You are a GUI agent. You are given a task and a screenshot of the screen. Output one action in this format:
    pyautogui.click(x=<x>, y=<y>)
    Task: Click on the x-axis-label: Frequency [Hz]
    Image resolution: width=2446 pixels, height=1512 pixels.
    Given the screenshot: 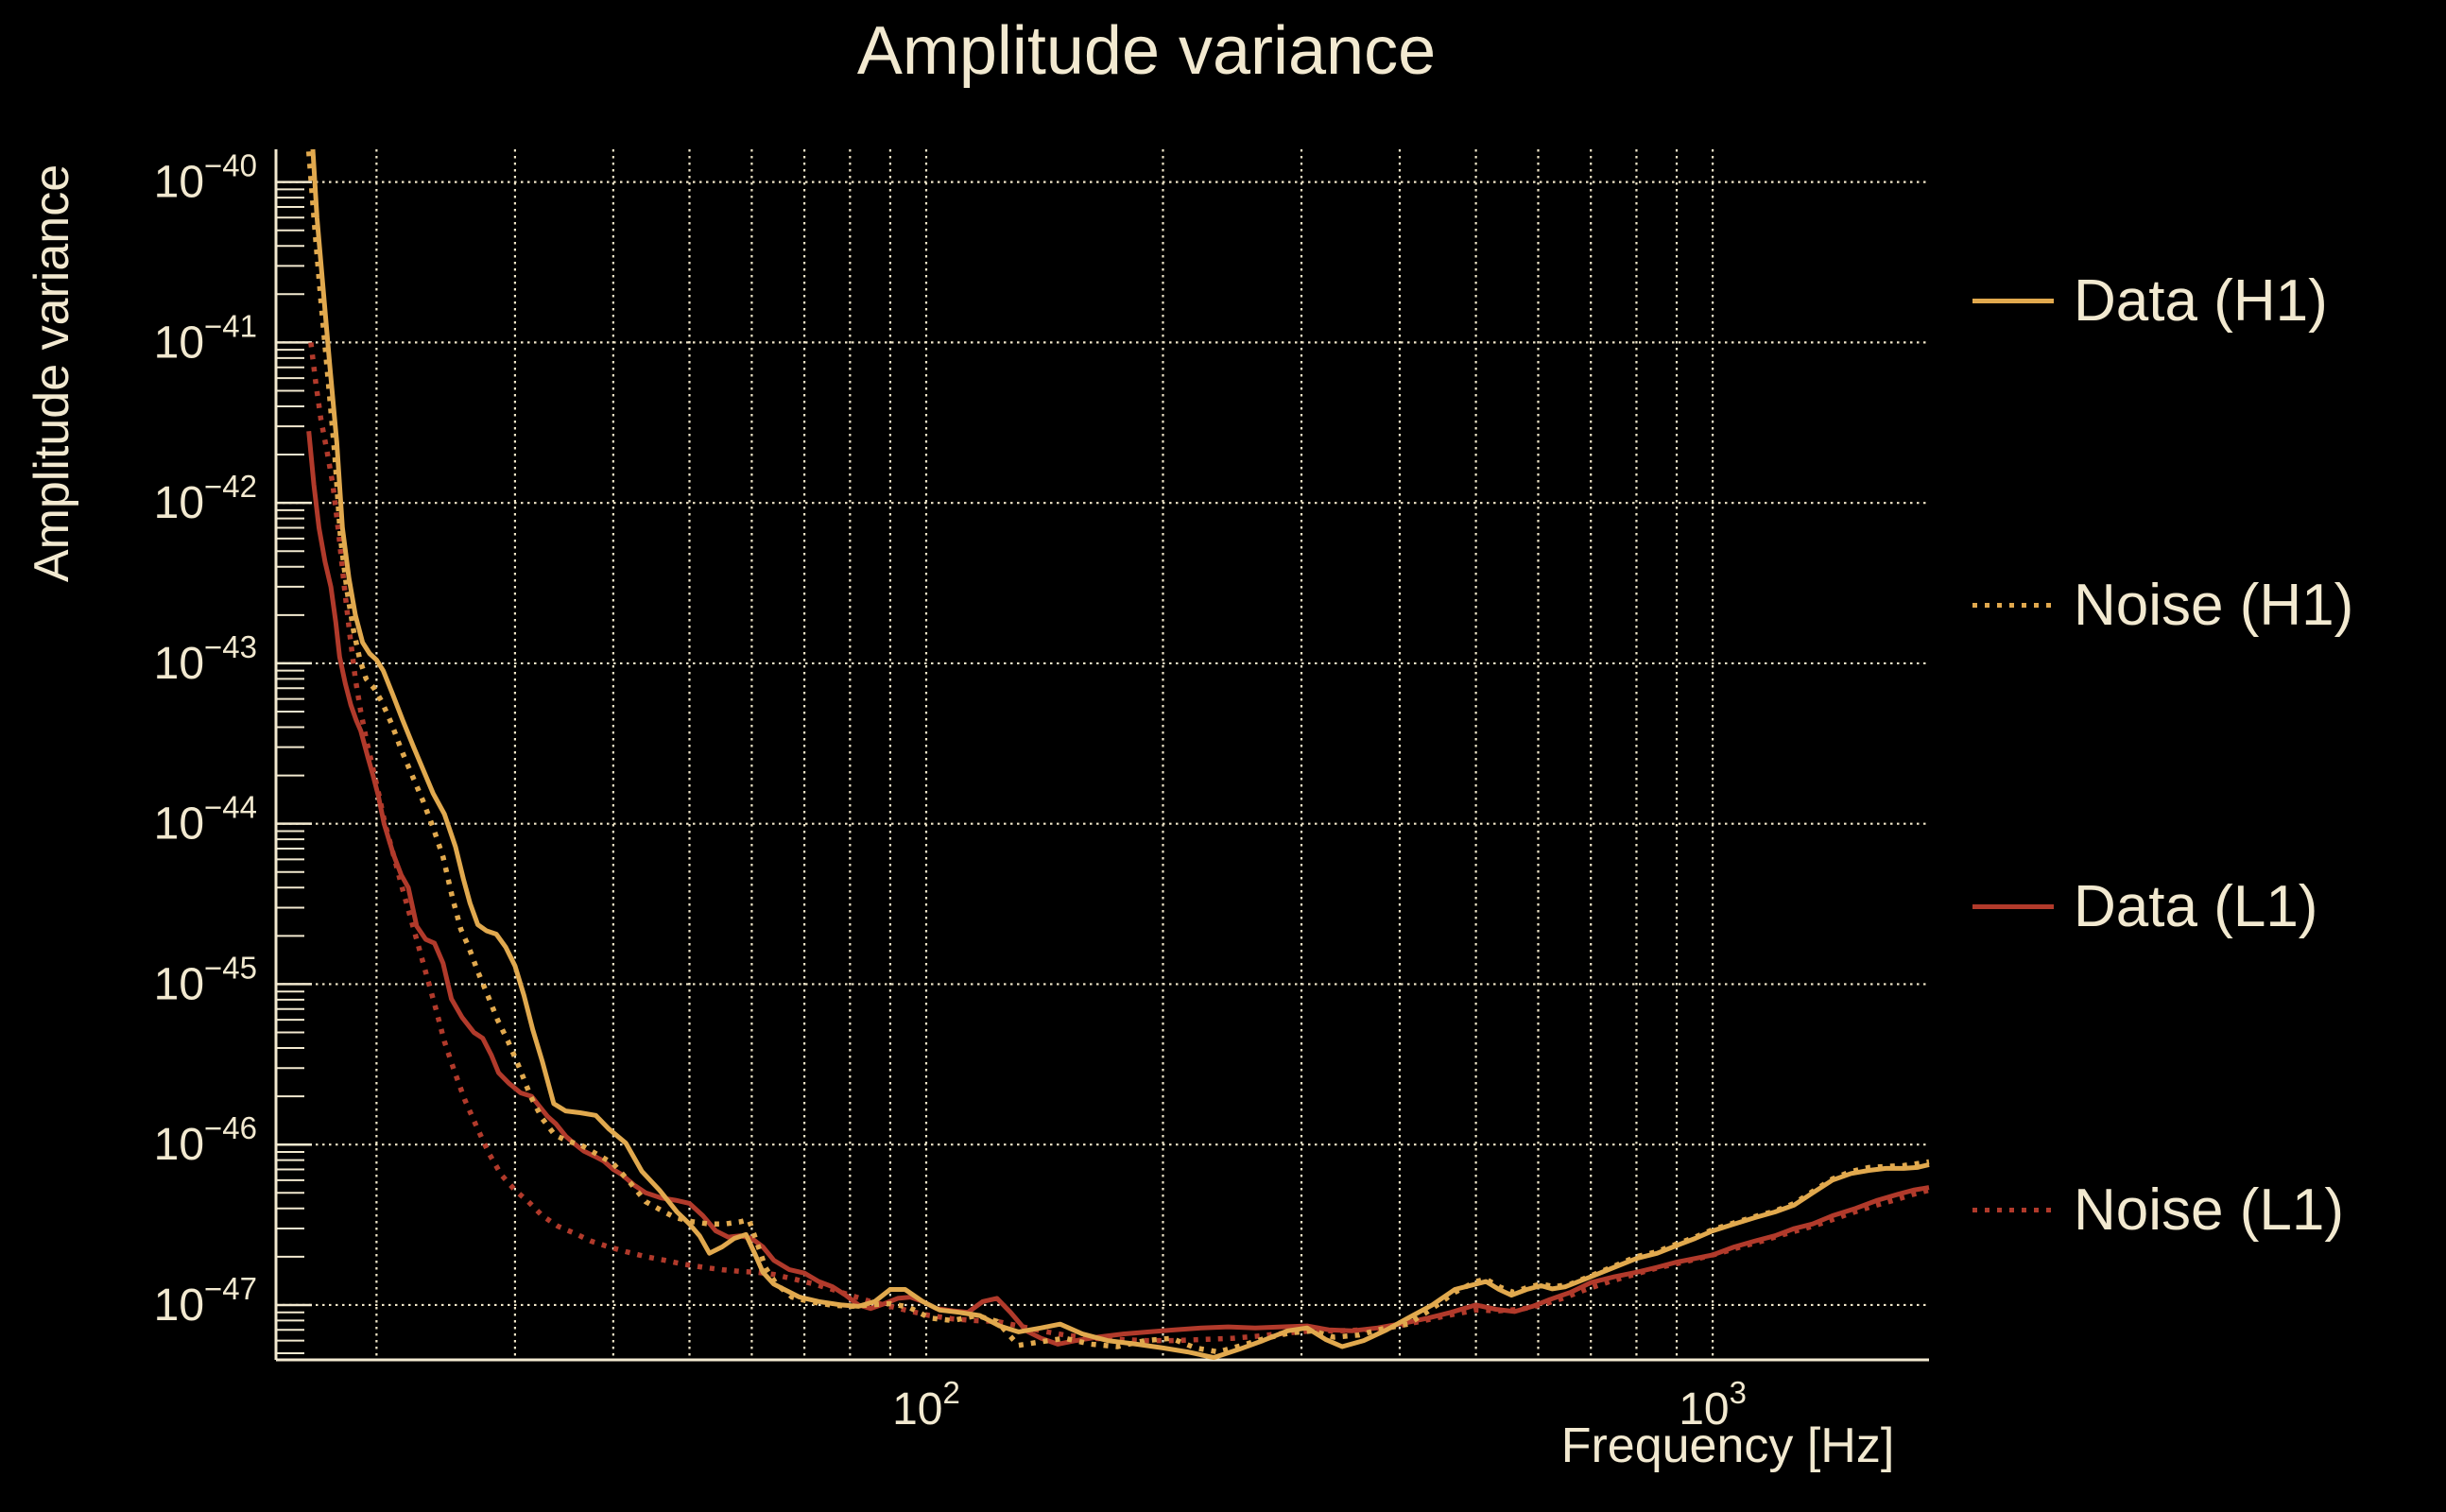 What is the action you would take?
    pyautogui.click(x=1728, y=1445)
    